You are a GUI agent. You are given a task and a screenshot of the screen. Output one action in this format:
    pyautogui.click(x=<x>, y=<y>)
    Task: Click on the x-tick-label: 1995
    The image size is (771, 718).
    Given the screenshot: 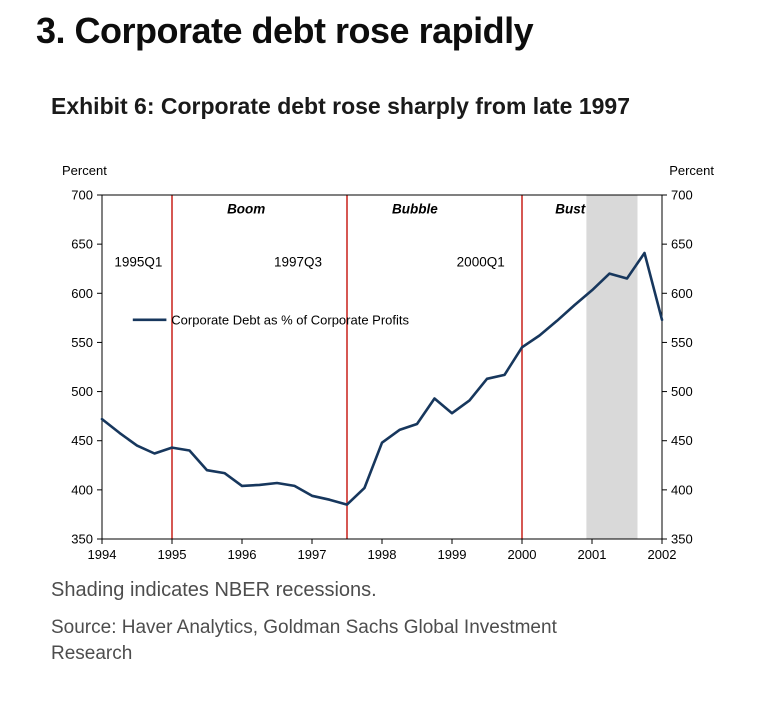 What is the action you would take?
    pyautogui.click(x=172, y=554)
    